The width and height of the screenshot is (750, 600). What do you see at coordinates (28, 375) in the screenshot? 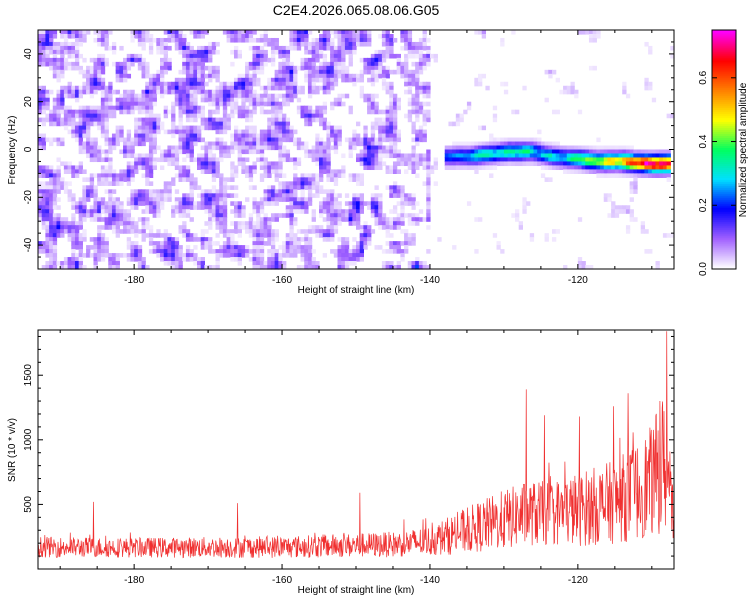
I see `snr-y-tick-label: 1500` at bounding box center [28, 375].